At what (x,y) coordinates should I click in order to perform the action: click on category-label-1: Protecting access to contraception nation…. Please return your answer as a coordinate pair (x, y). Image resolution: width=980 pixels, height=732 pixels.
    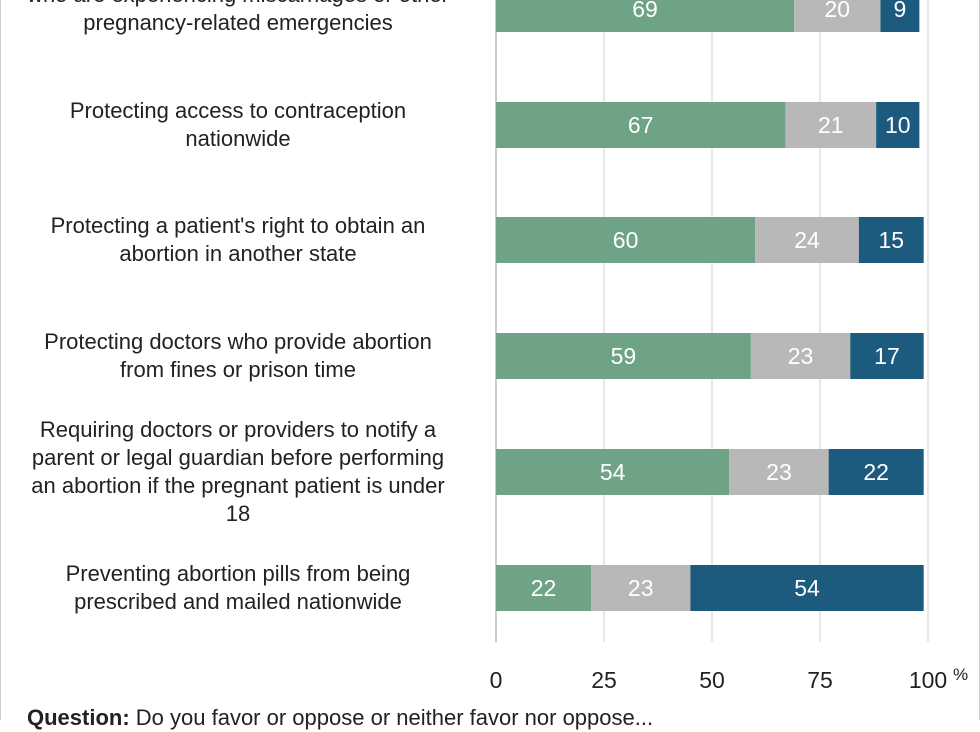
    Looking at the image, I should click on (238, 125).